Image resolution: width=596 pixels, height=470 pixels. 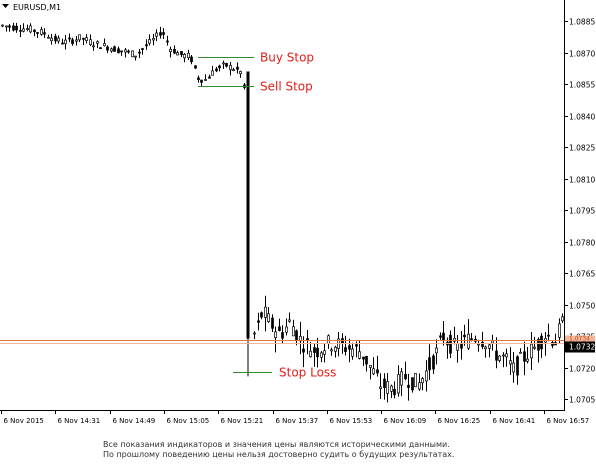 I want to click on price-tick-label: 1.0750, so click(x=582, y=306).